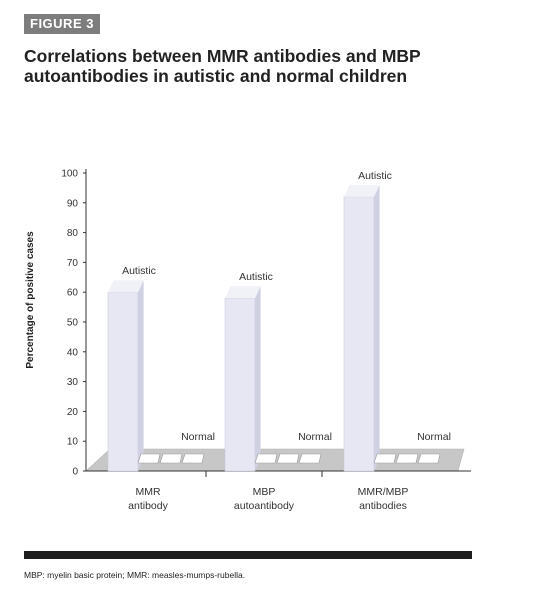  I want to click on x-category-label-line: MMR, so click(147, 492).